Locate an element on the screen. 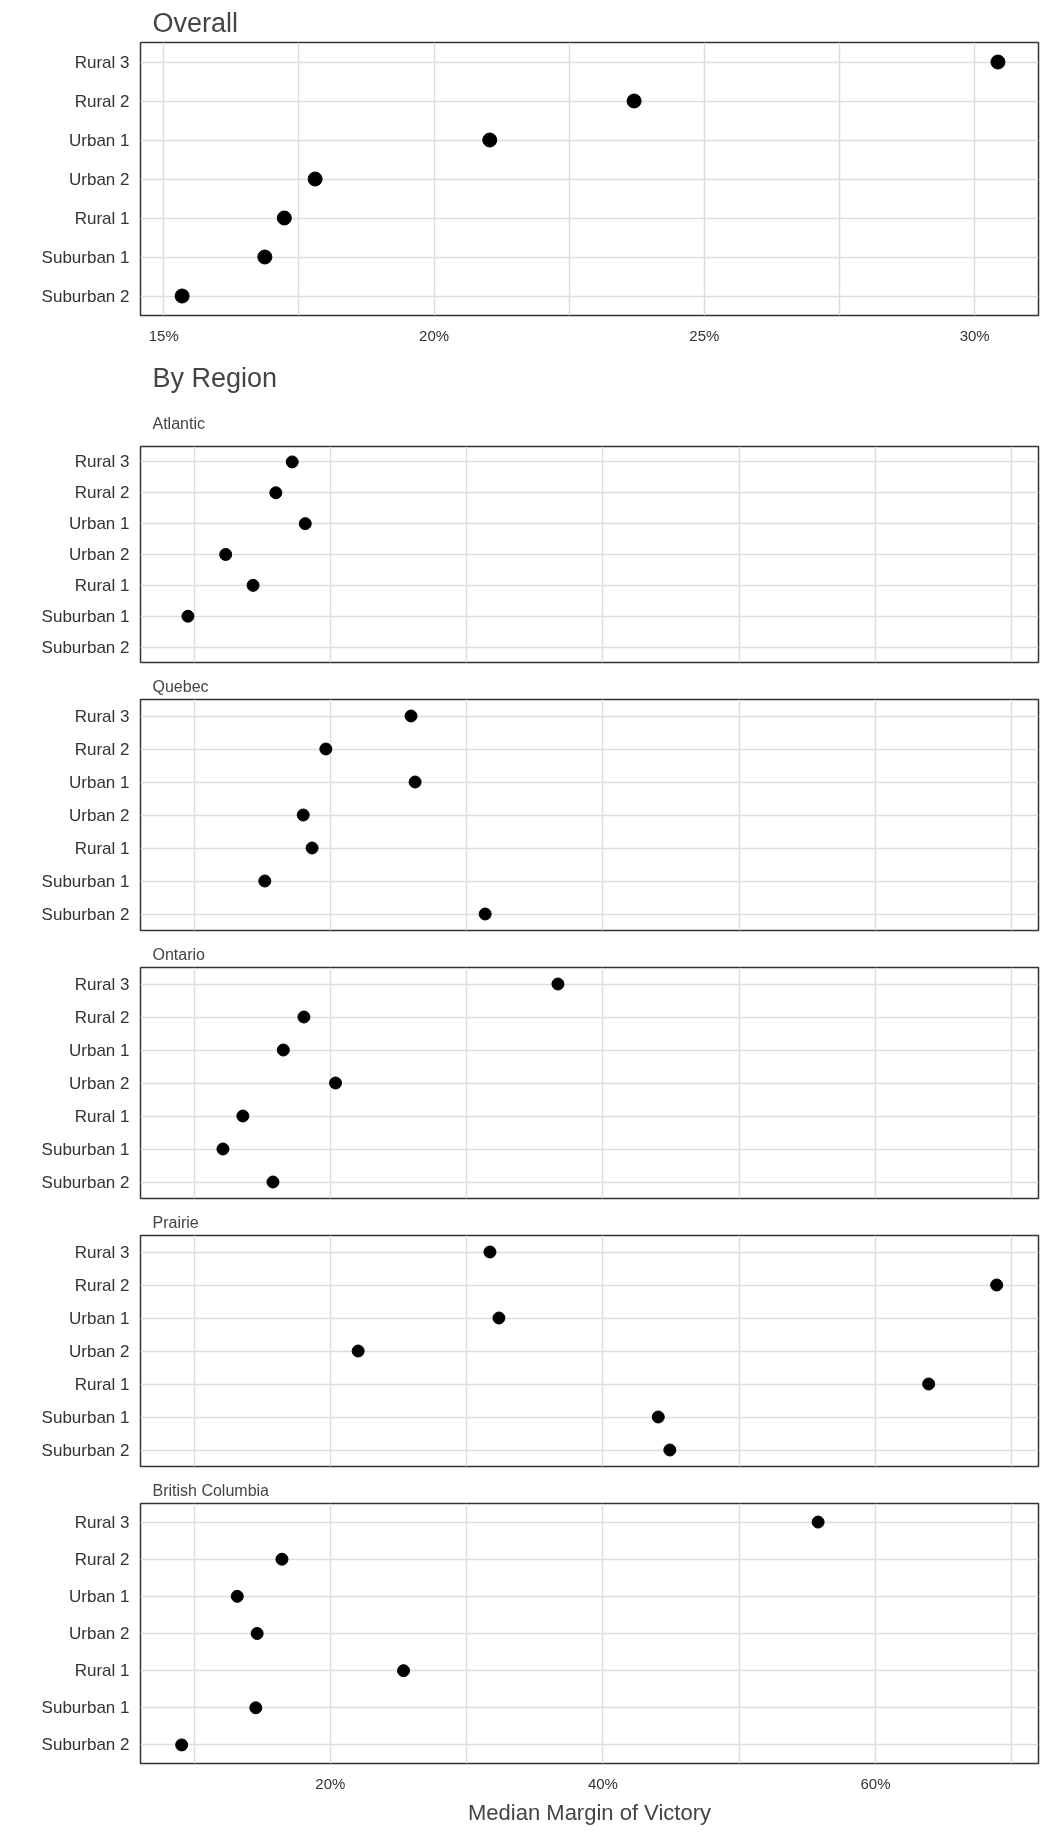  chart-title: Ontario is located at coordinates (179, 954).